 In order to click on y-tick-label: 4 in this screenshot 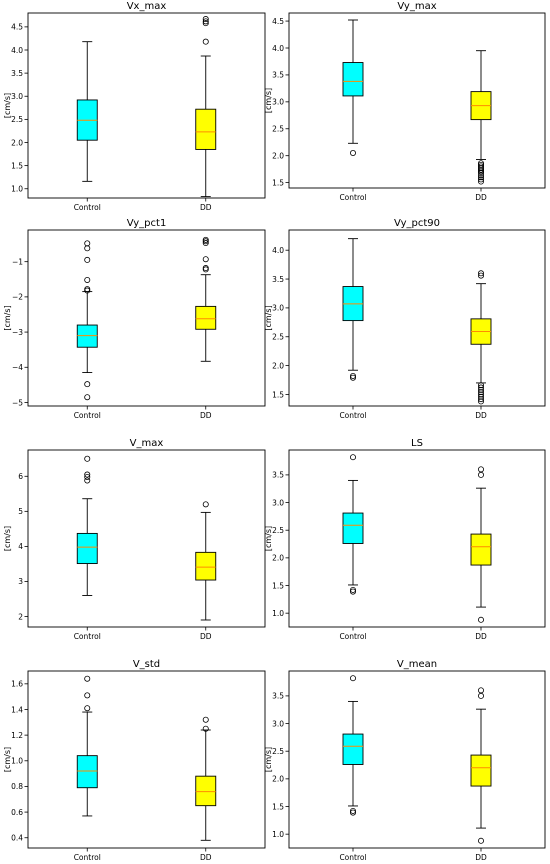, I will do `click(20, 546)`.